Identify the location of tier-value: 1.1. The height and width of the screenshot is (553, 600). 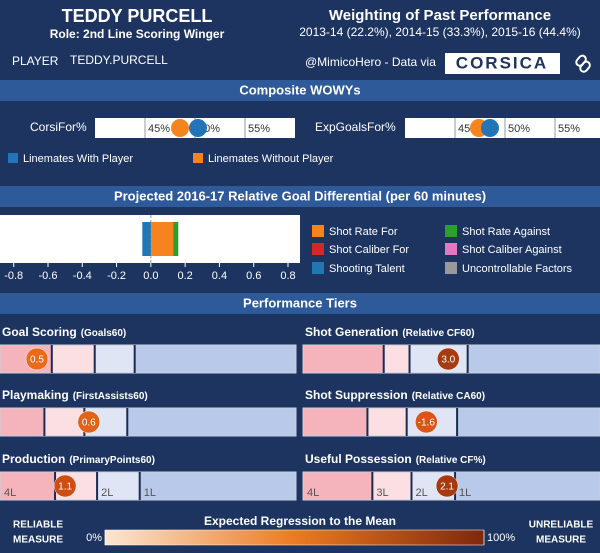
(65, 487).